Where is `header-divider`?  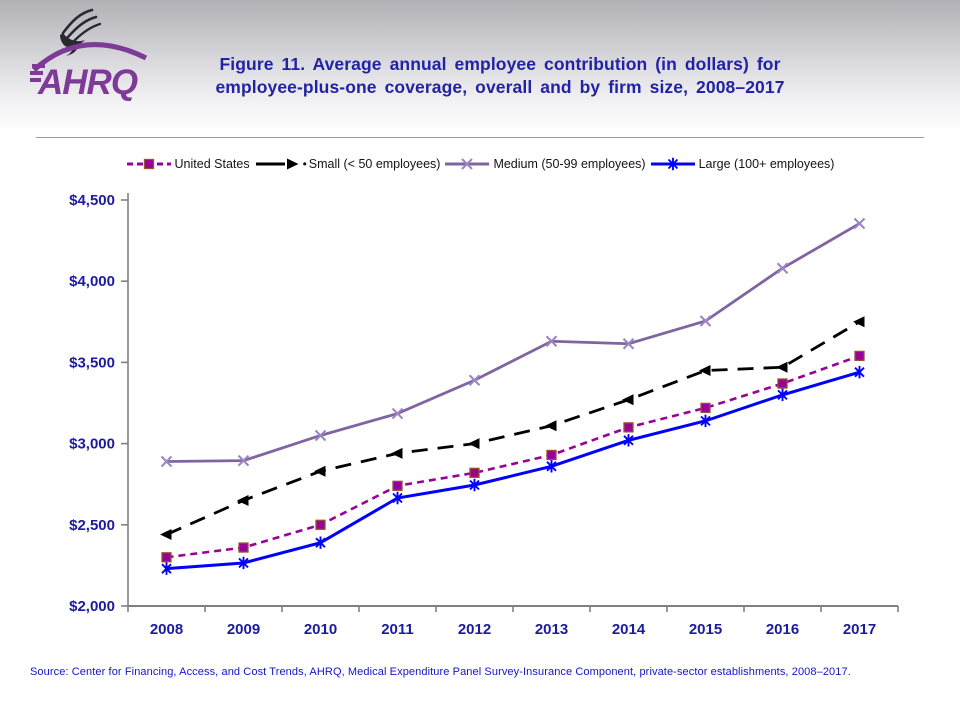
header-divider is located at coordinates (480, 137).